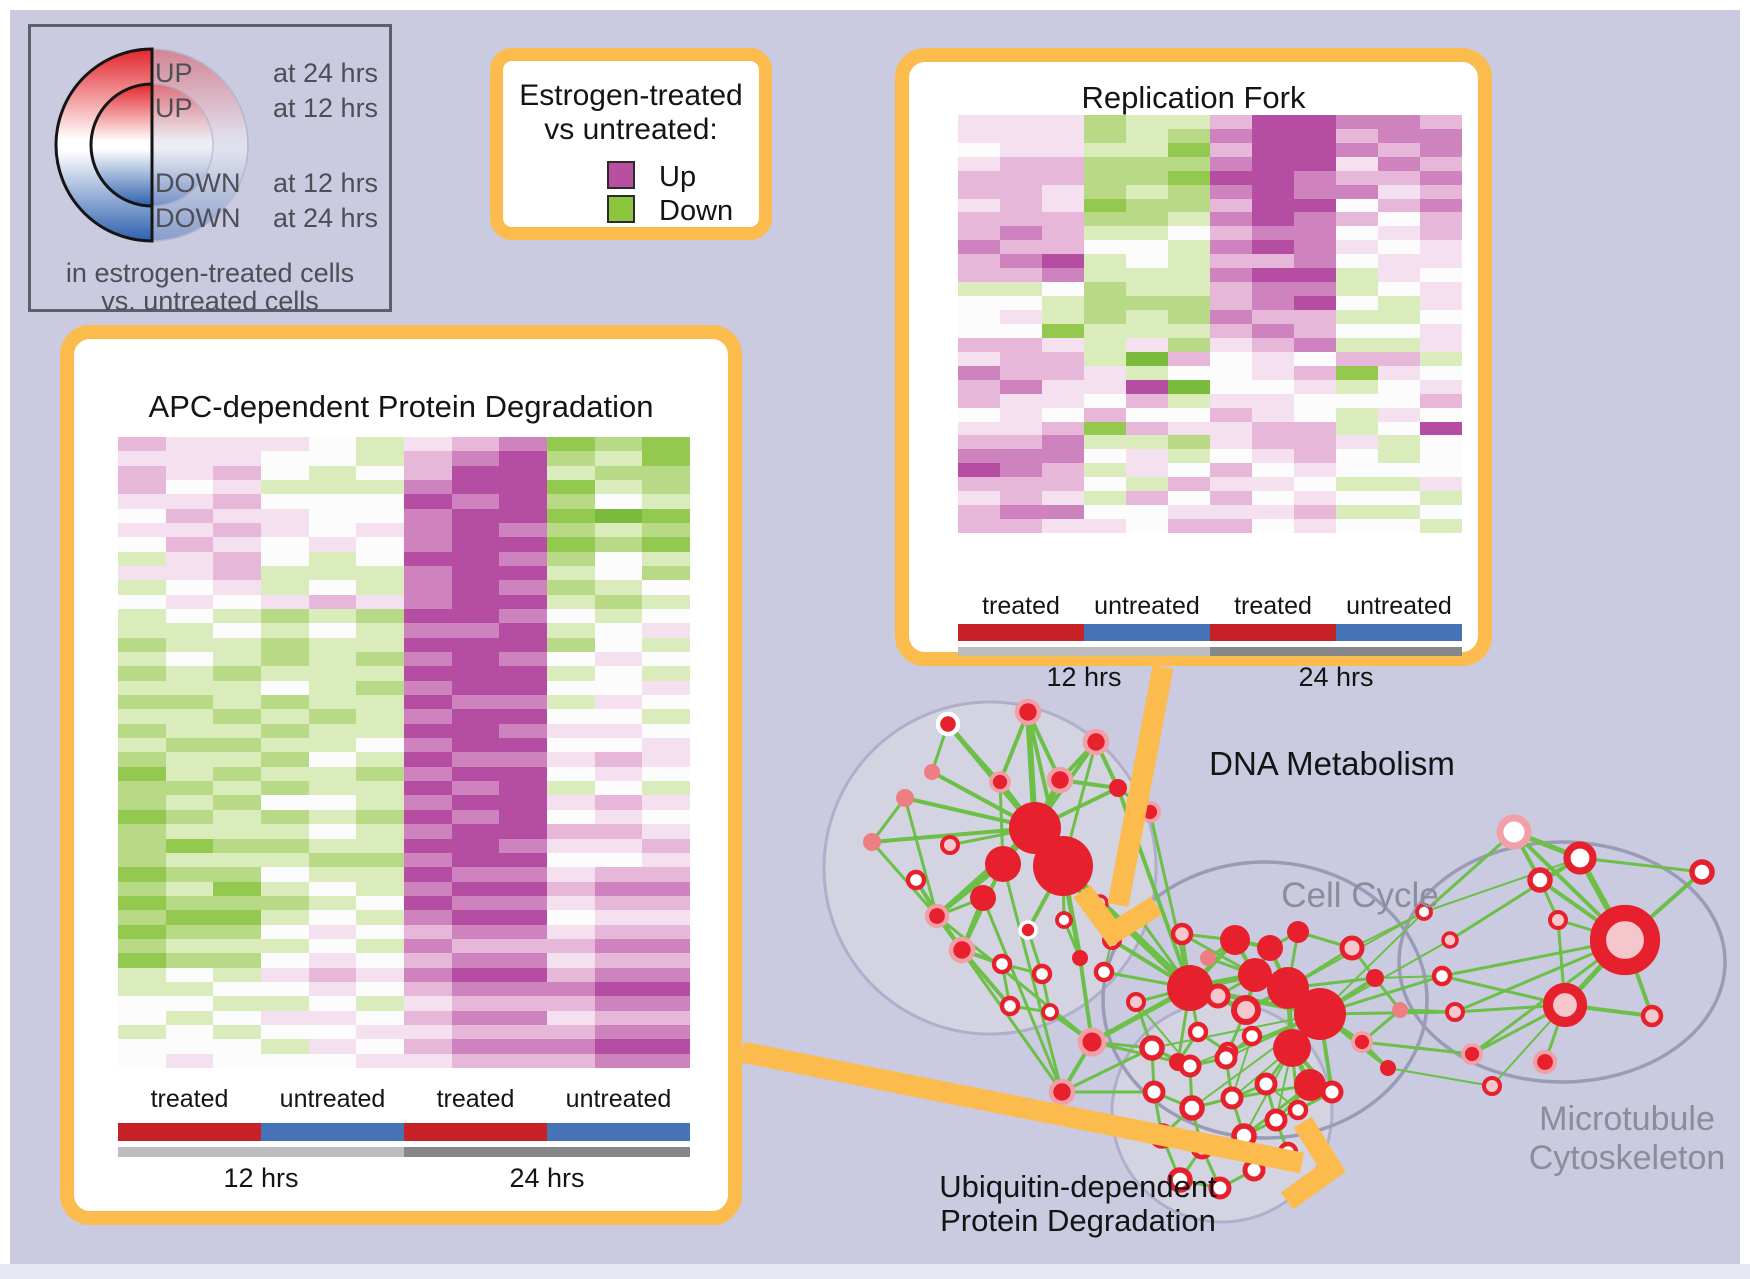 This screenshot has height=1279, width=1750. I want to click on inner-circle-left-half, so click(121, 145).